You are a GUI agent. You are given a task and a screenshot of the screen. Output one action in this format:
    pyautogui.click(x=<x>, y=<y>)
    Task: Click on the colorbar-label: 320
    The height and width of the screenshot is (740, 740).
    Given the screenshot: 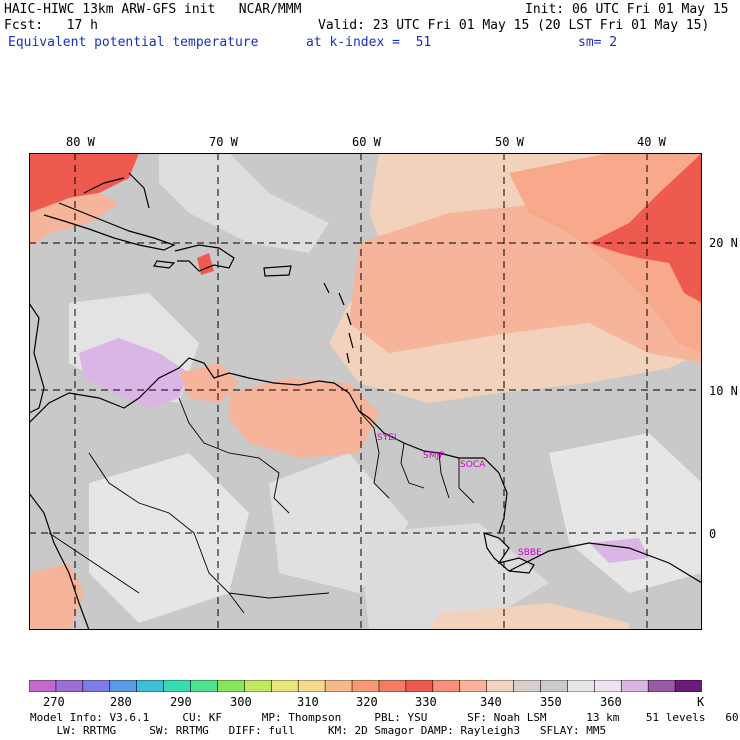 What is the action you would take?
    pyautogui.click(x=367, y=702)
    